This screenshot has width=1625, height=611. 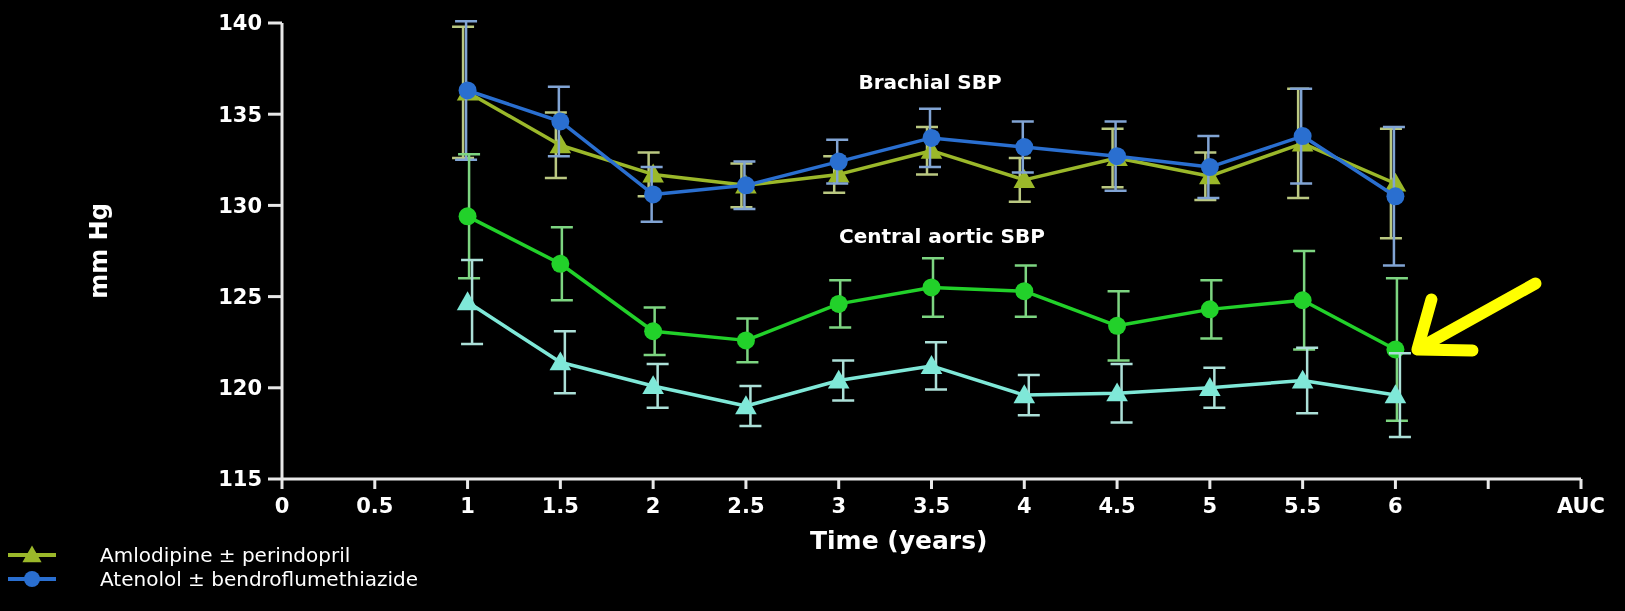 What do you see at coordinates (1581, 506) in the screenshot?
I see `x-tick-label: AUC` at bounding box center [1581, 506].